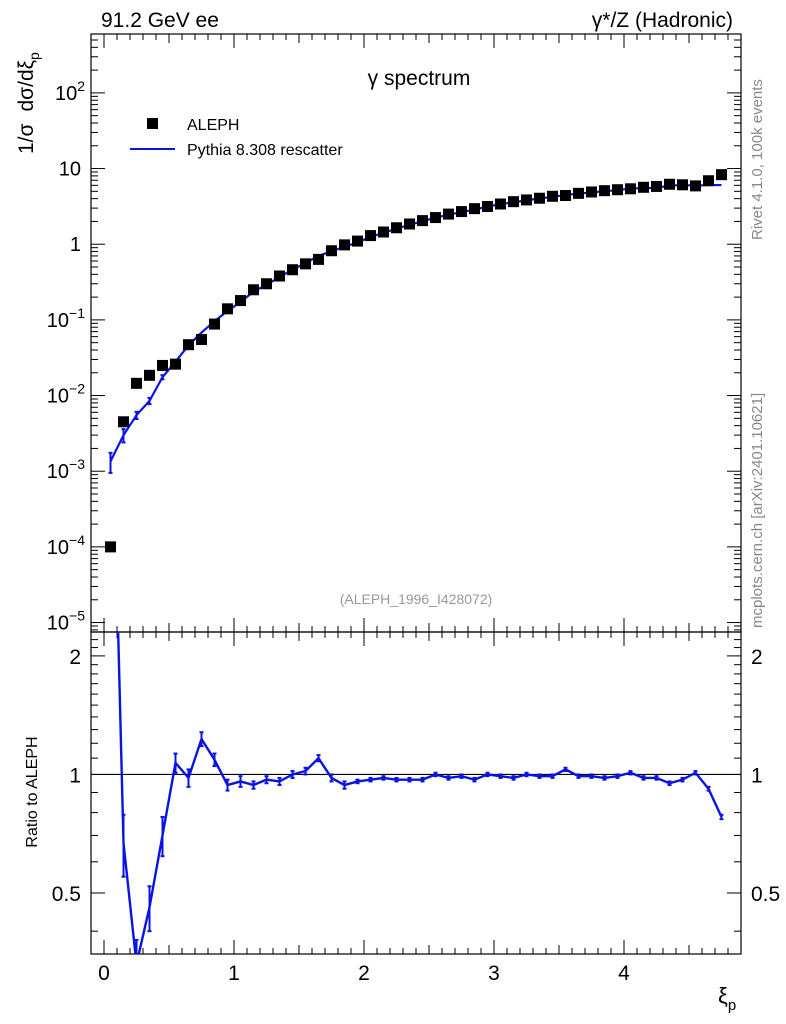  Describe the element at coordinates (75, 775) in the screenshot. I see `ratio-y-tick-label-left: 1` at that location.